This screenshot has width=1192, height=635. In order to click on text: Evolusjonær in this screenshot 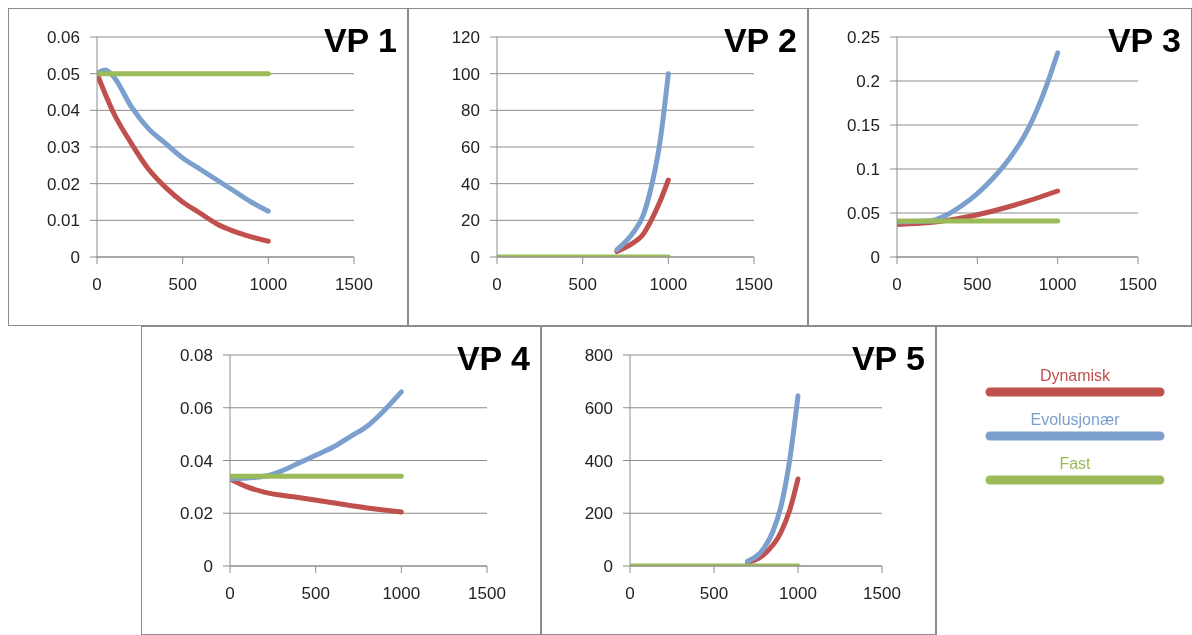, I will do `click(1075, 420)`.